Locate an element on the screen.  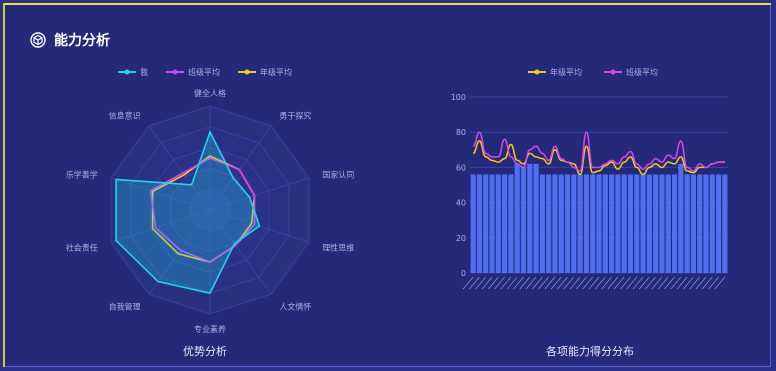
radar-indicator-label: 理性思维 is located at coordinates (338, 247).